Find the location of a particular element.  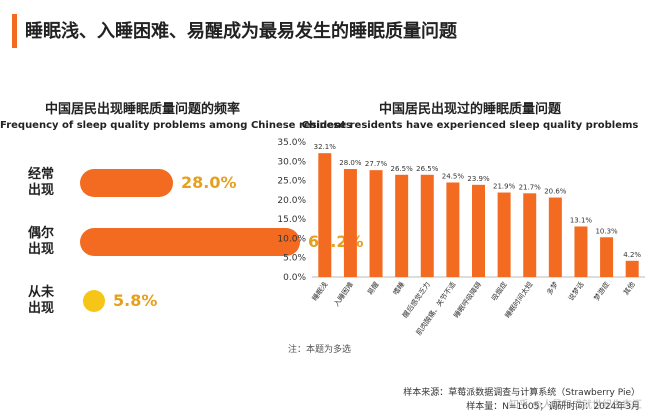

frequency-row: 从未 出现 5.8% is located at coordinates (145, 301).